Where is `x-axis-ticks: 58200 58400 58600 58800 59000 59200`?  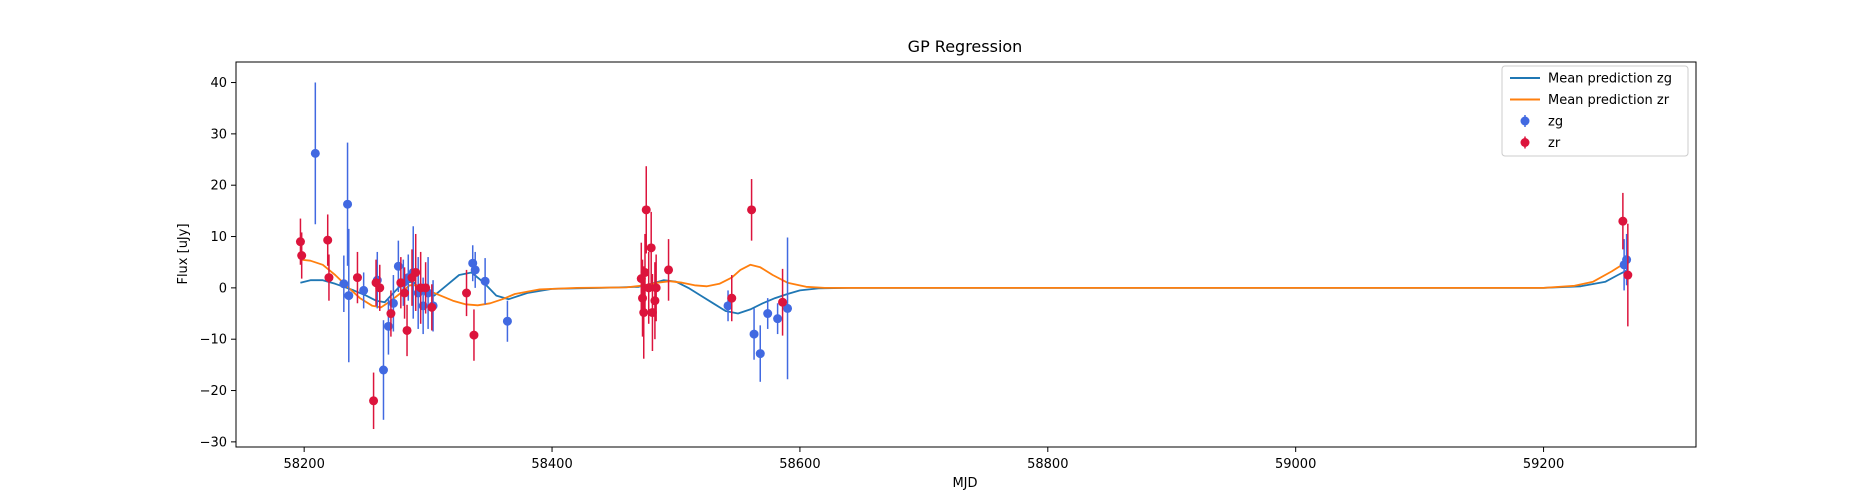
x-axis-ticks: 58200 58400 58600 58800 59000 59200 is located at coordinates (923, 459).